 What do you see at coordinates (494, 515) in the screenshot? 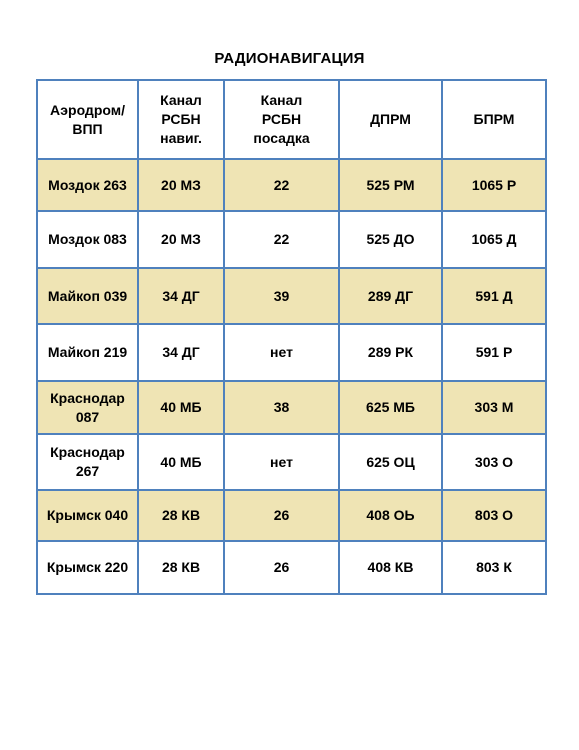
I see `cell-bprm: 803 О` at bounding box center [494, 515].